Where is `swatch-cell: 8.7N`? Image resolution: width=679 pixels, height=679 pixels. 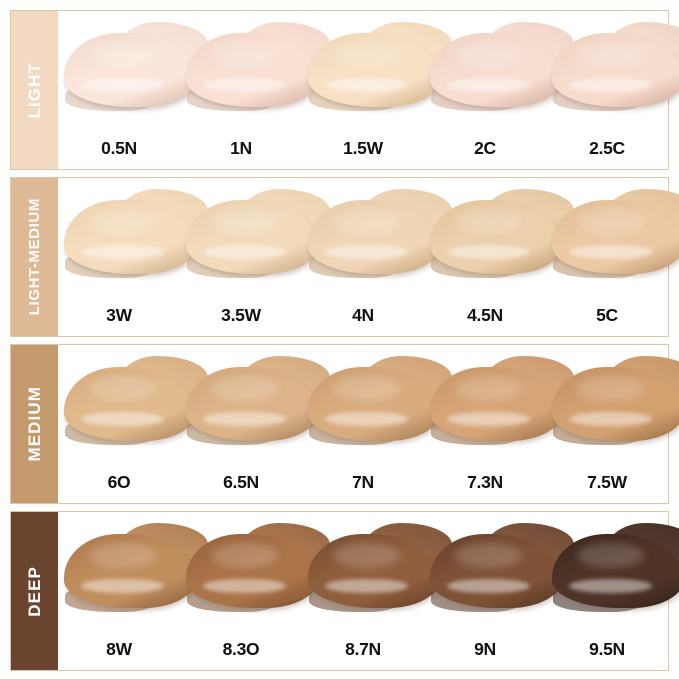
swatch-cell: 8.7N is located at coordinates (377, 591).